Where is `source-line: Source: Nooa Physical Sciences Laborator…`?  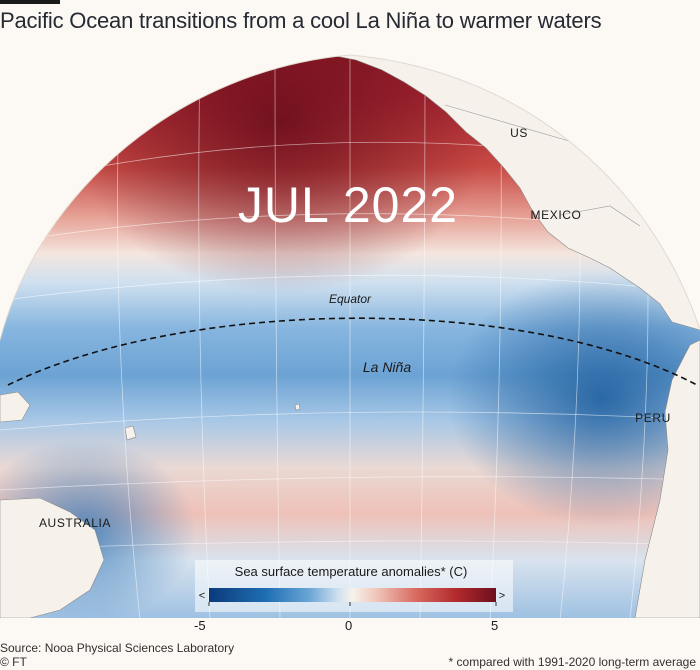 source-line: Source: Nooa Physical Sciences Laborator… is located at coordinates (117, 648).